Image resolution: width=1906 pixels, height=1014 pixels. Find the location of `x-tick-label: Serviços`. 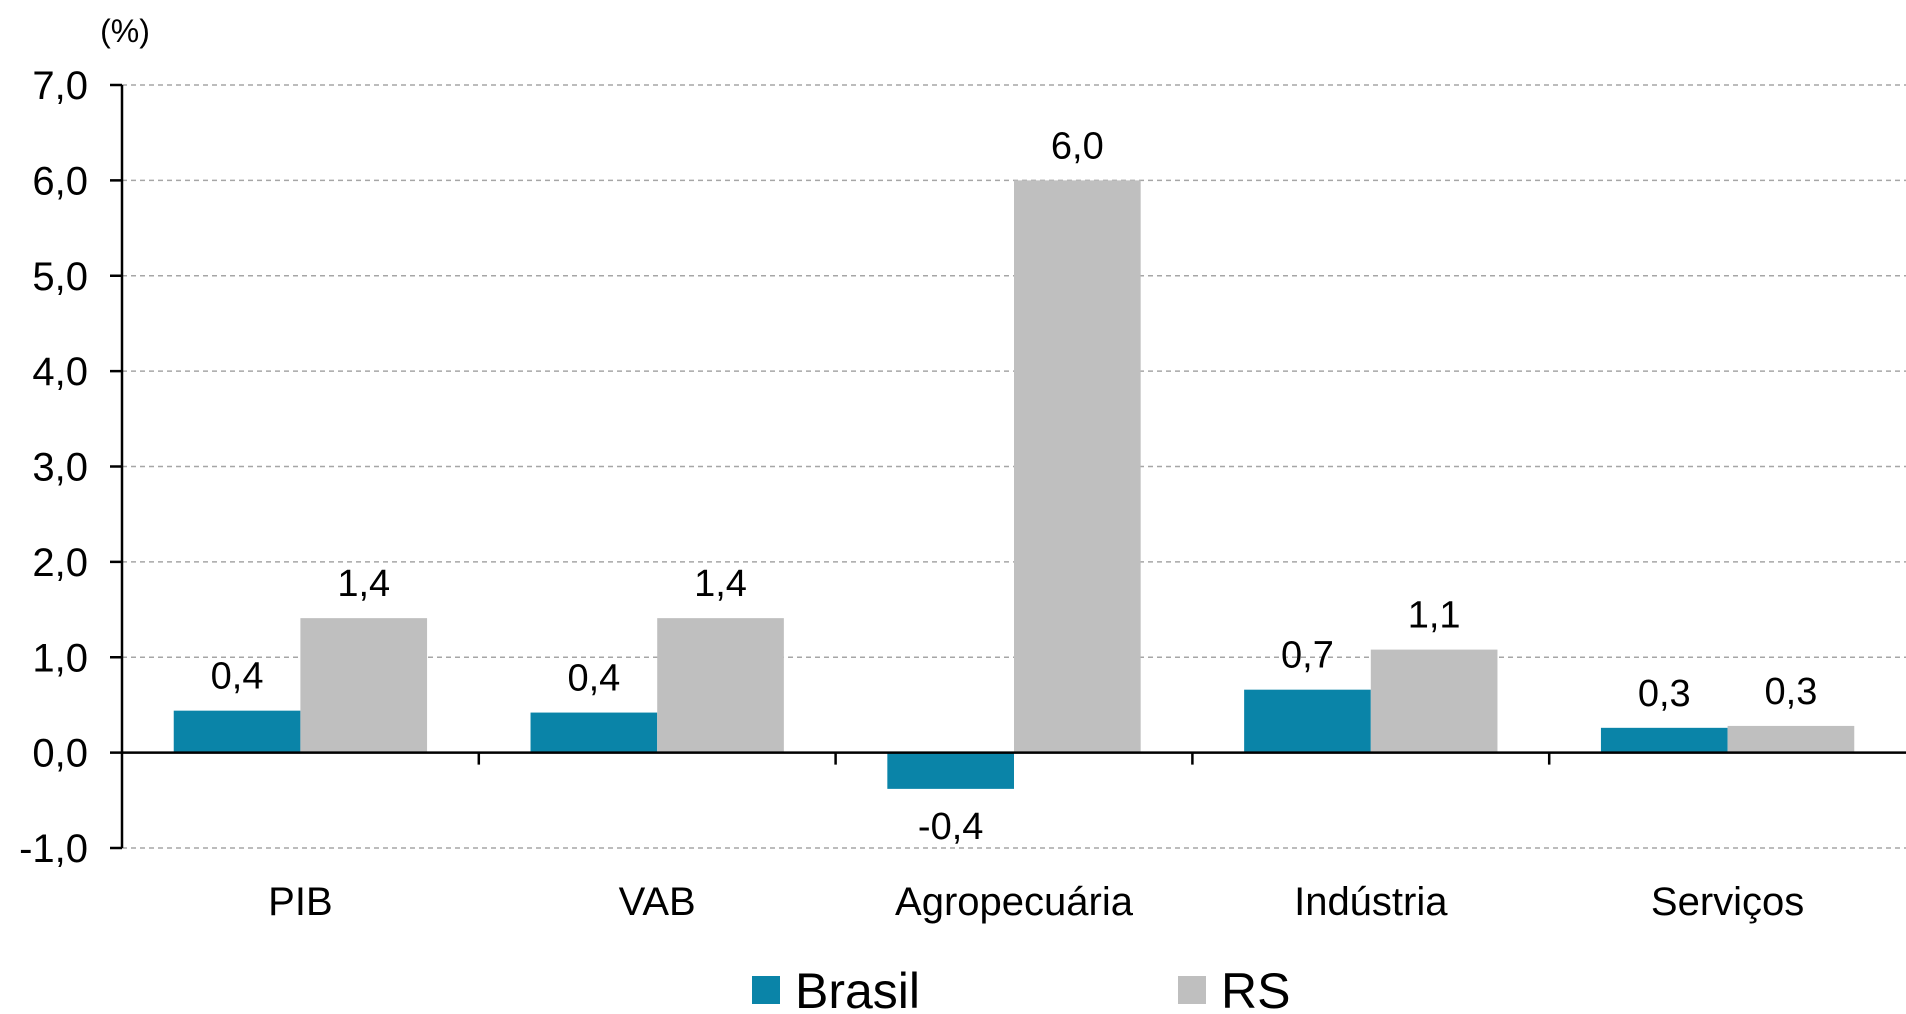

x-tick-label: Serviços is located at coordinates (1727, 902).